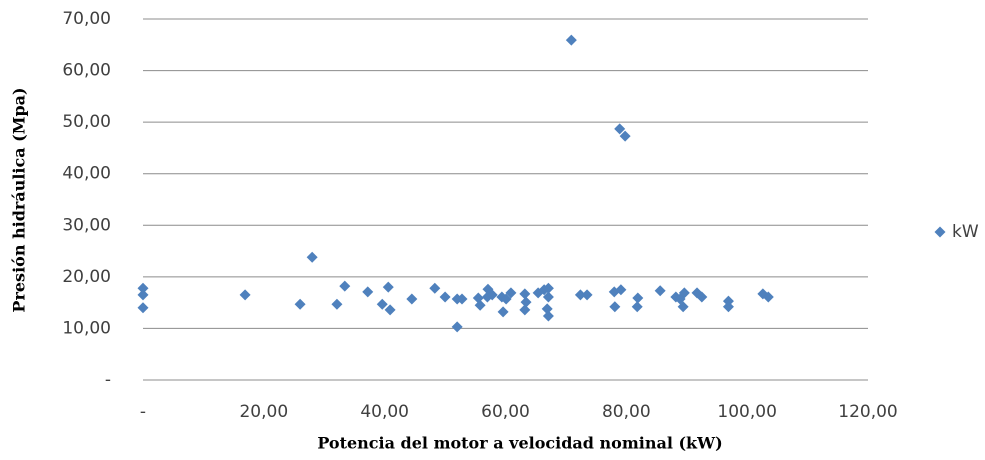  I want to click on y-tick-label: 50,00, so click(86, 122).